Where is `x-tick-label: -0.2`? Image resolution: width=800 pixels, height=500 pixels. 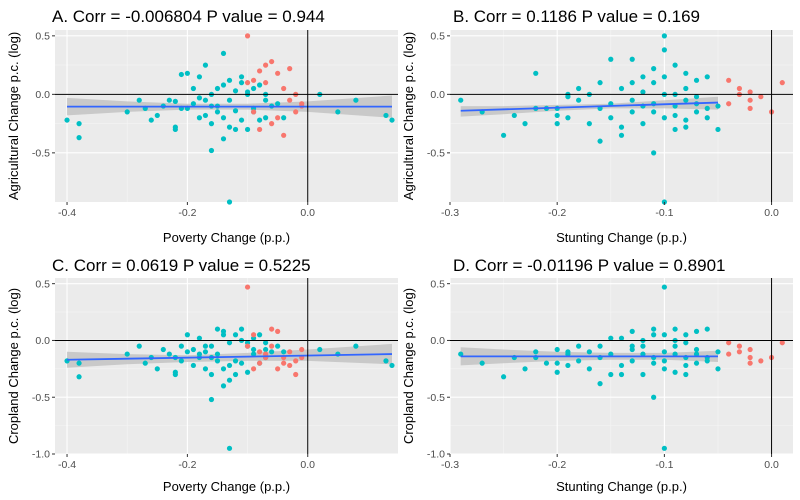
x-tick-label: -0.2 is located at coordinates (187, 213).